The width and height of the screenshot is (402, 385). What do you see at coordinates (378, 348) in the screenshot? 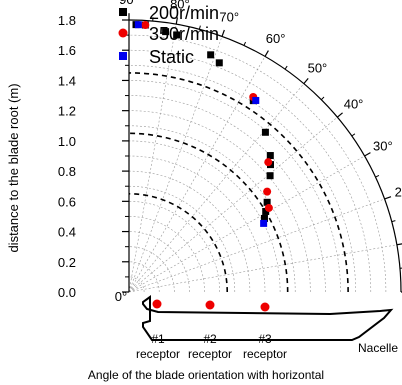
I see `nacelle-label: Nacelle` at bounding box center [378, 348].